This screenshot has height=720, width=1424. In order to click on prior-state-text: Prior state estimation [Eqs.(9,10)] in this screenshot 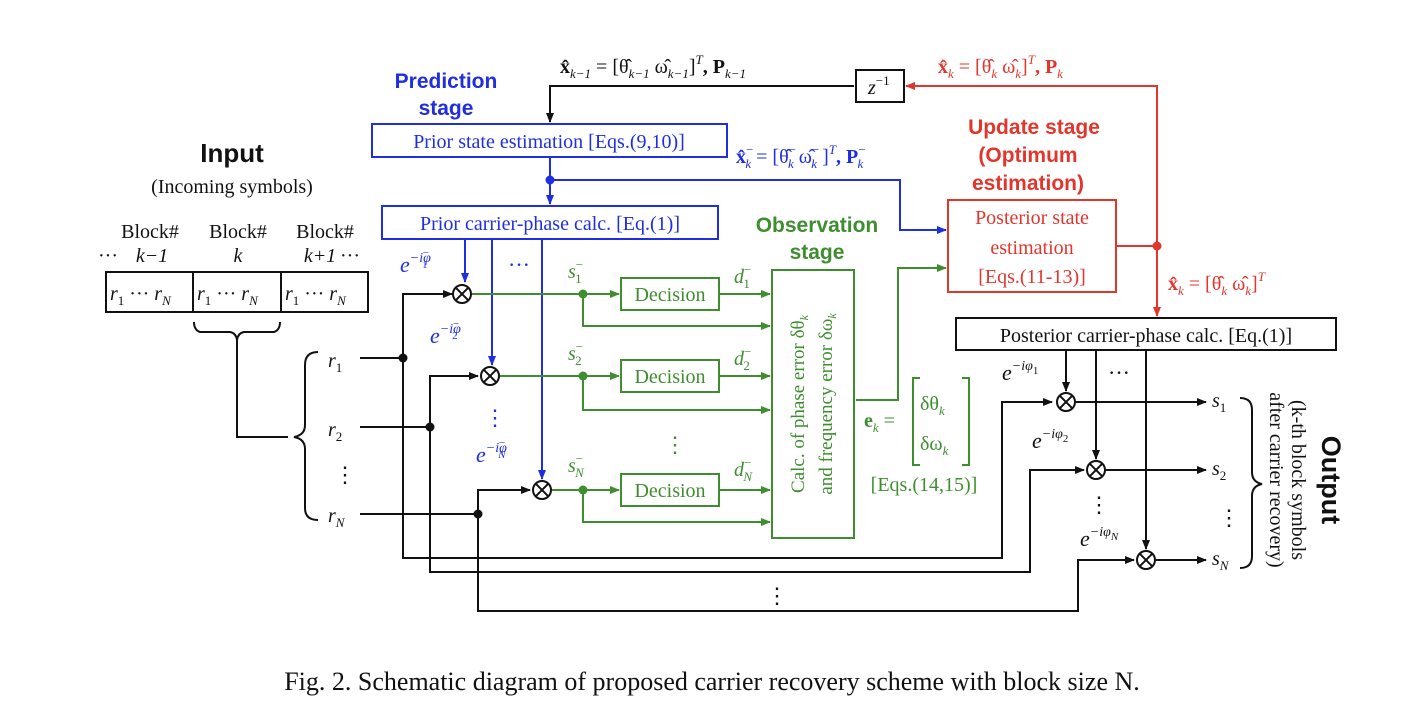, I will do `click(549, 142)`.